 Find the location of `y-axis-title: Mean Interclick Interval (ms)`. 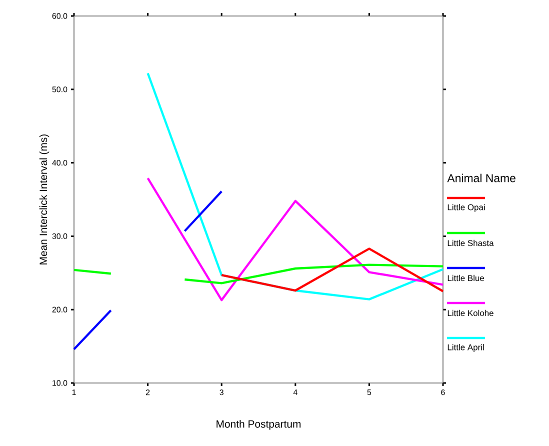

y-axis-title: Mean Interclick Interval (ms) is located at coordinates (44, 199).